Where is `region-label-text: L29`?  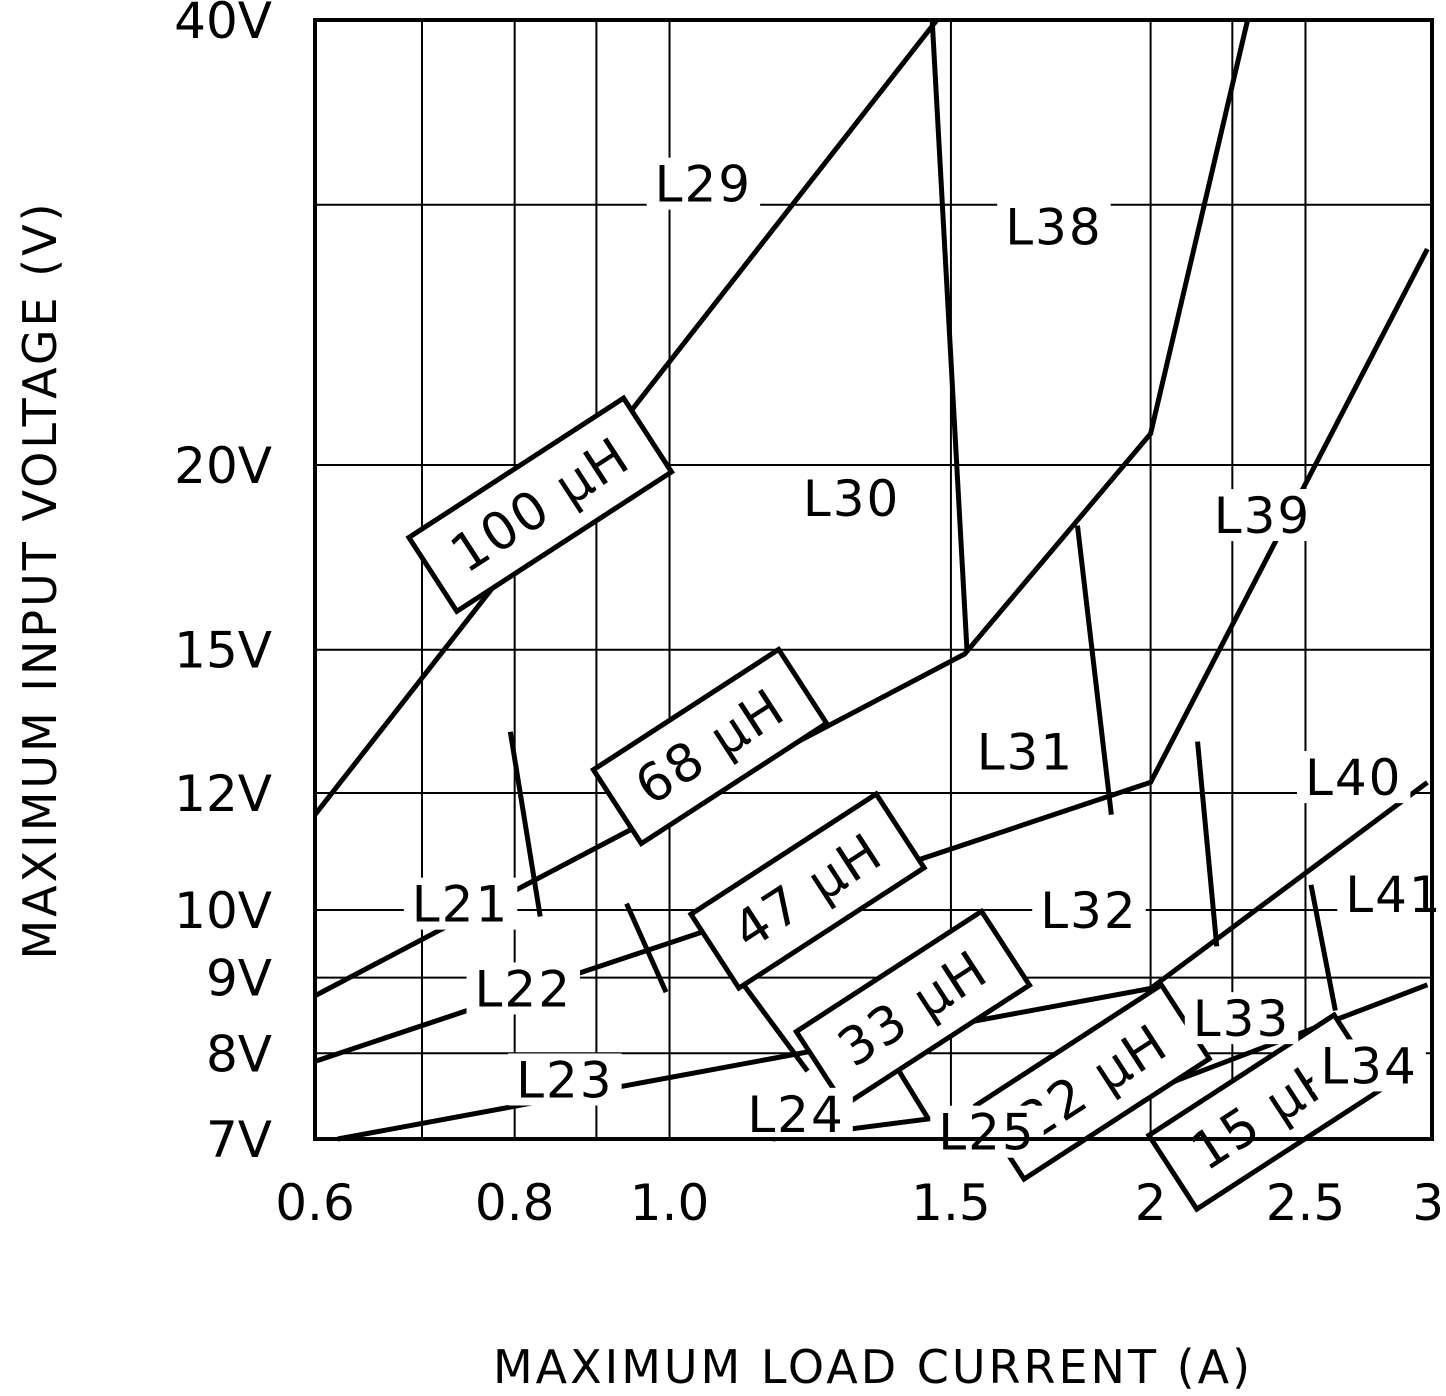
region-label-text: L29 is located at coordinates (703, 185).